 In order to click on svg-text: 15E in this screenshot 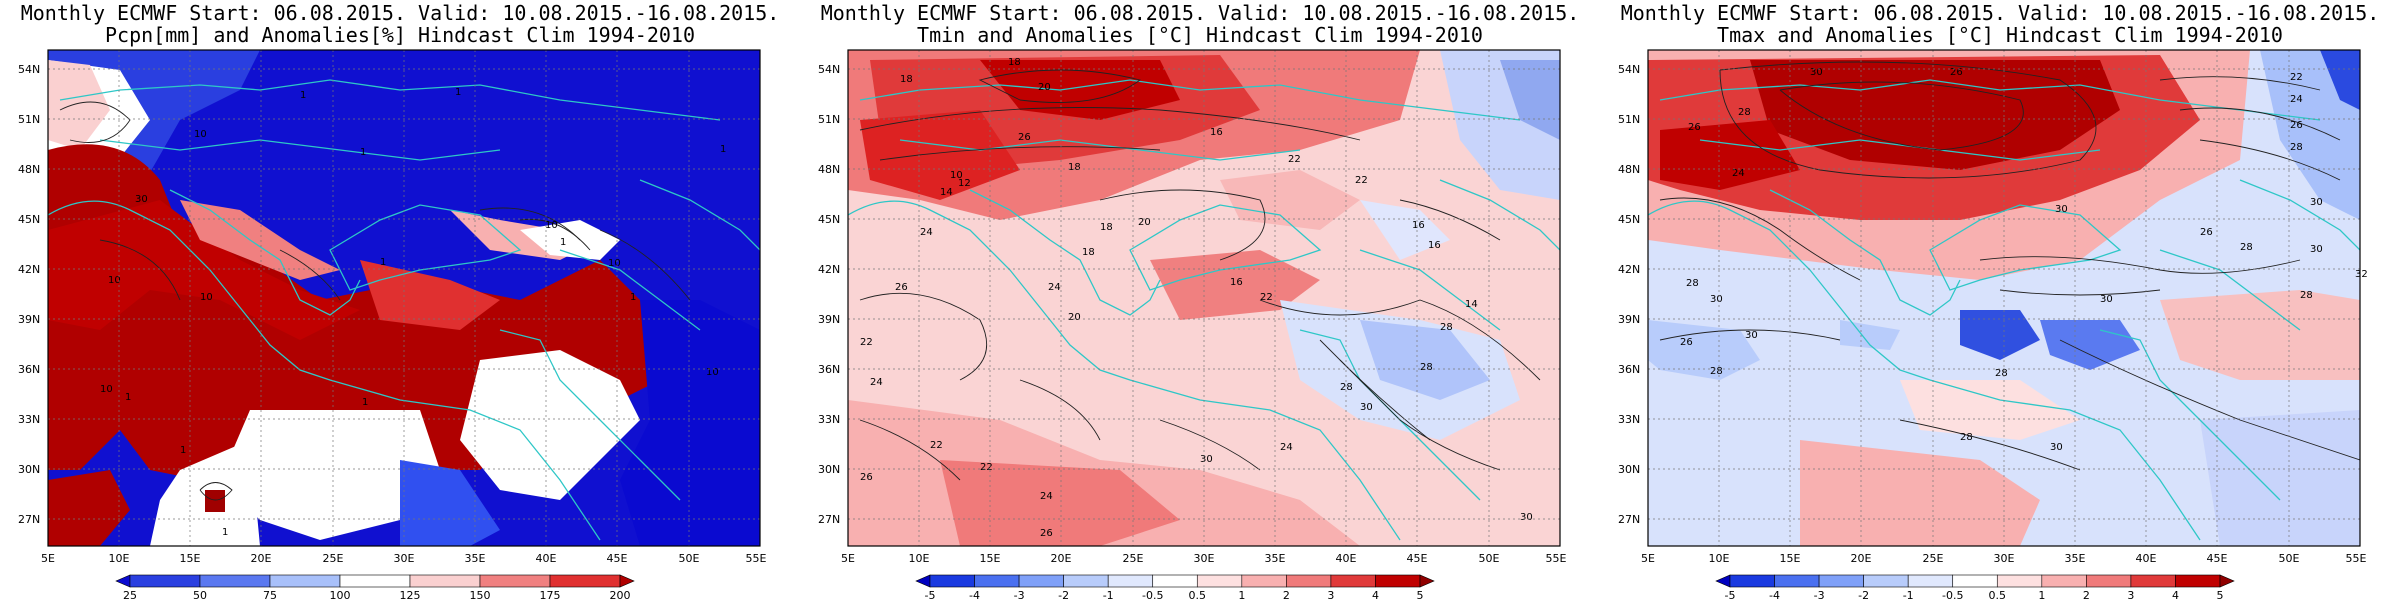, I will do `click(190, 558)`.